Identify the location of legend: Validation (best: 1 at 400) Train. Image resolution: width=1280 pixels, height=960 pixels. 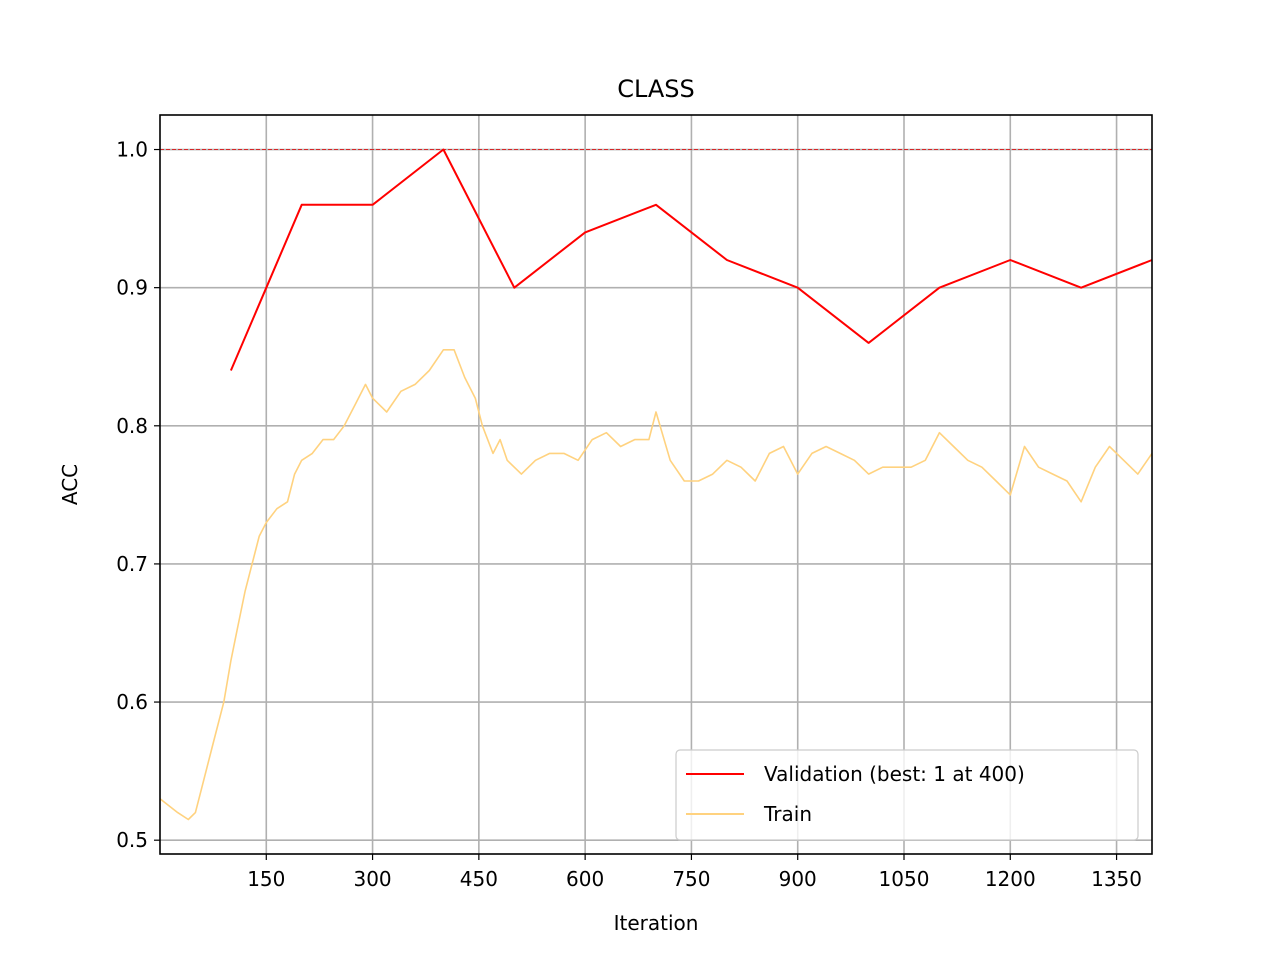
(907, 795).